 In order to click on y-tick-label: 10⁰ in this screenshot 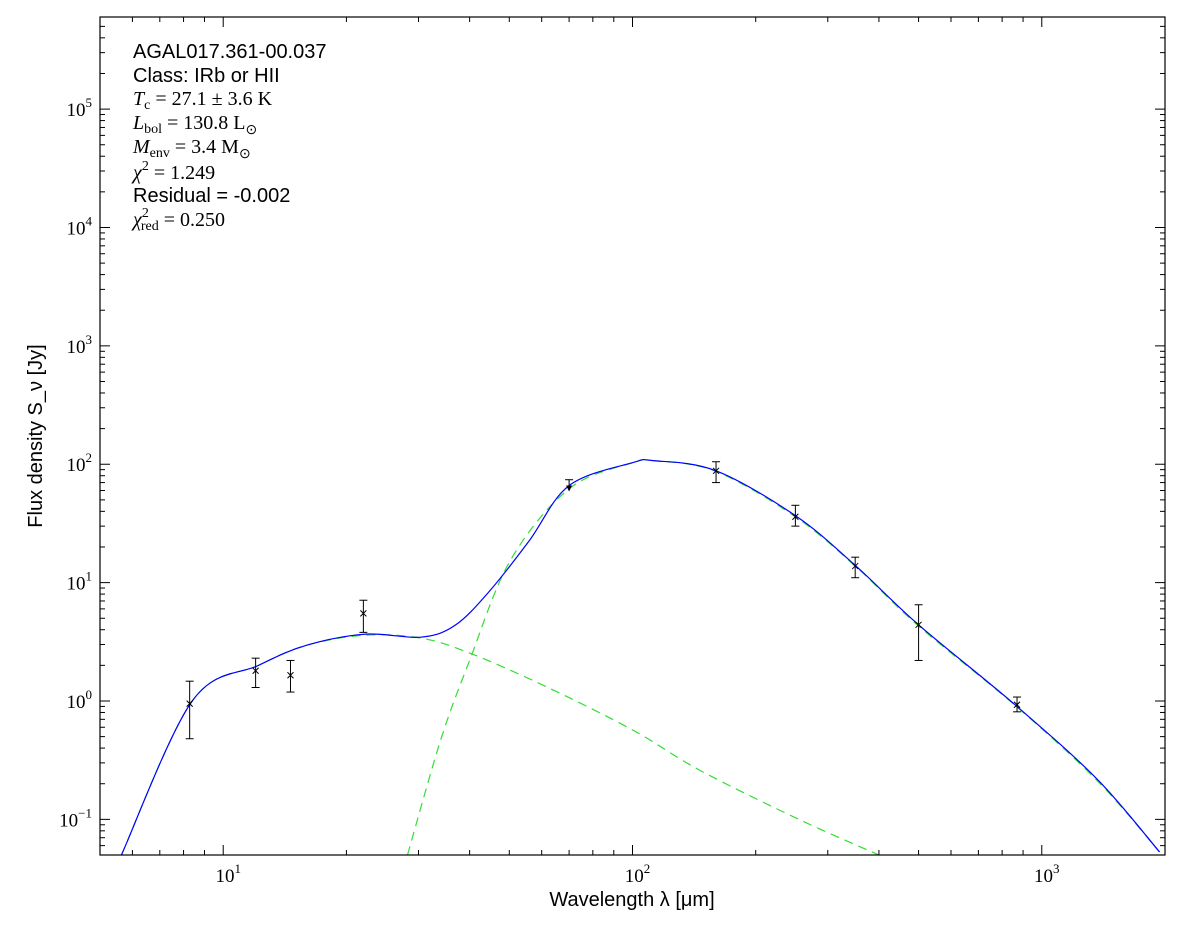, I will do `click(80, 700)`.